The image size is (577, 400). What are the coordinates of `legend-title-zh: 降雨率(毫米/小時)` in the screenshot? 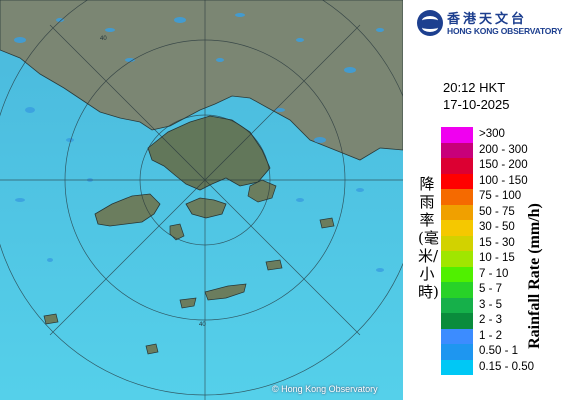 It's located at (428, 238).